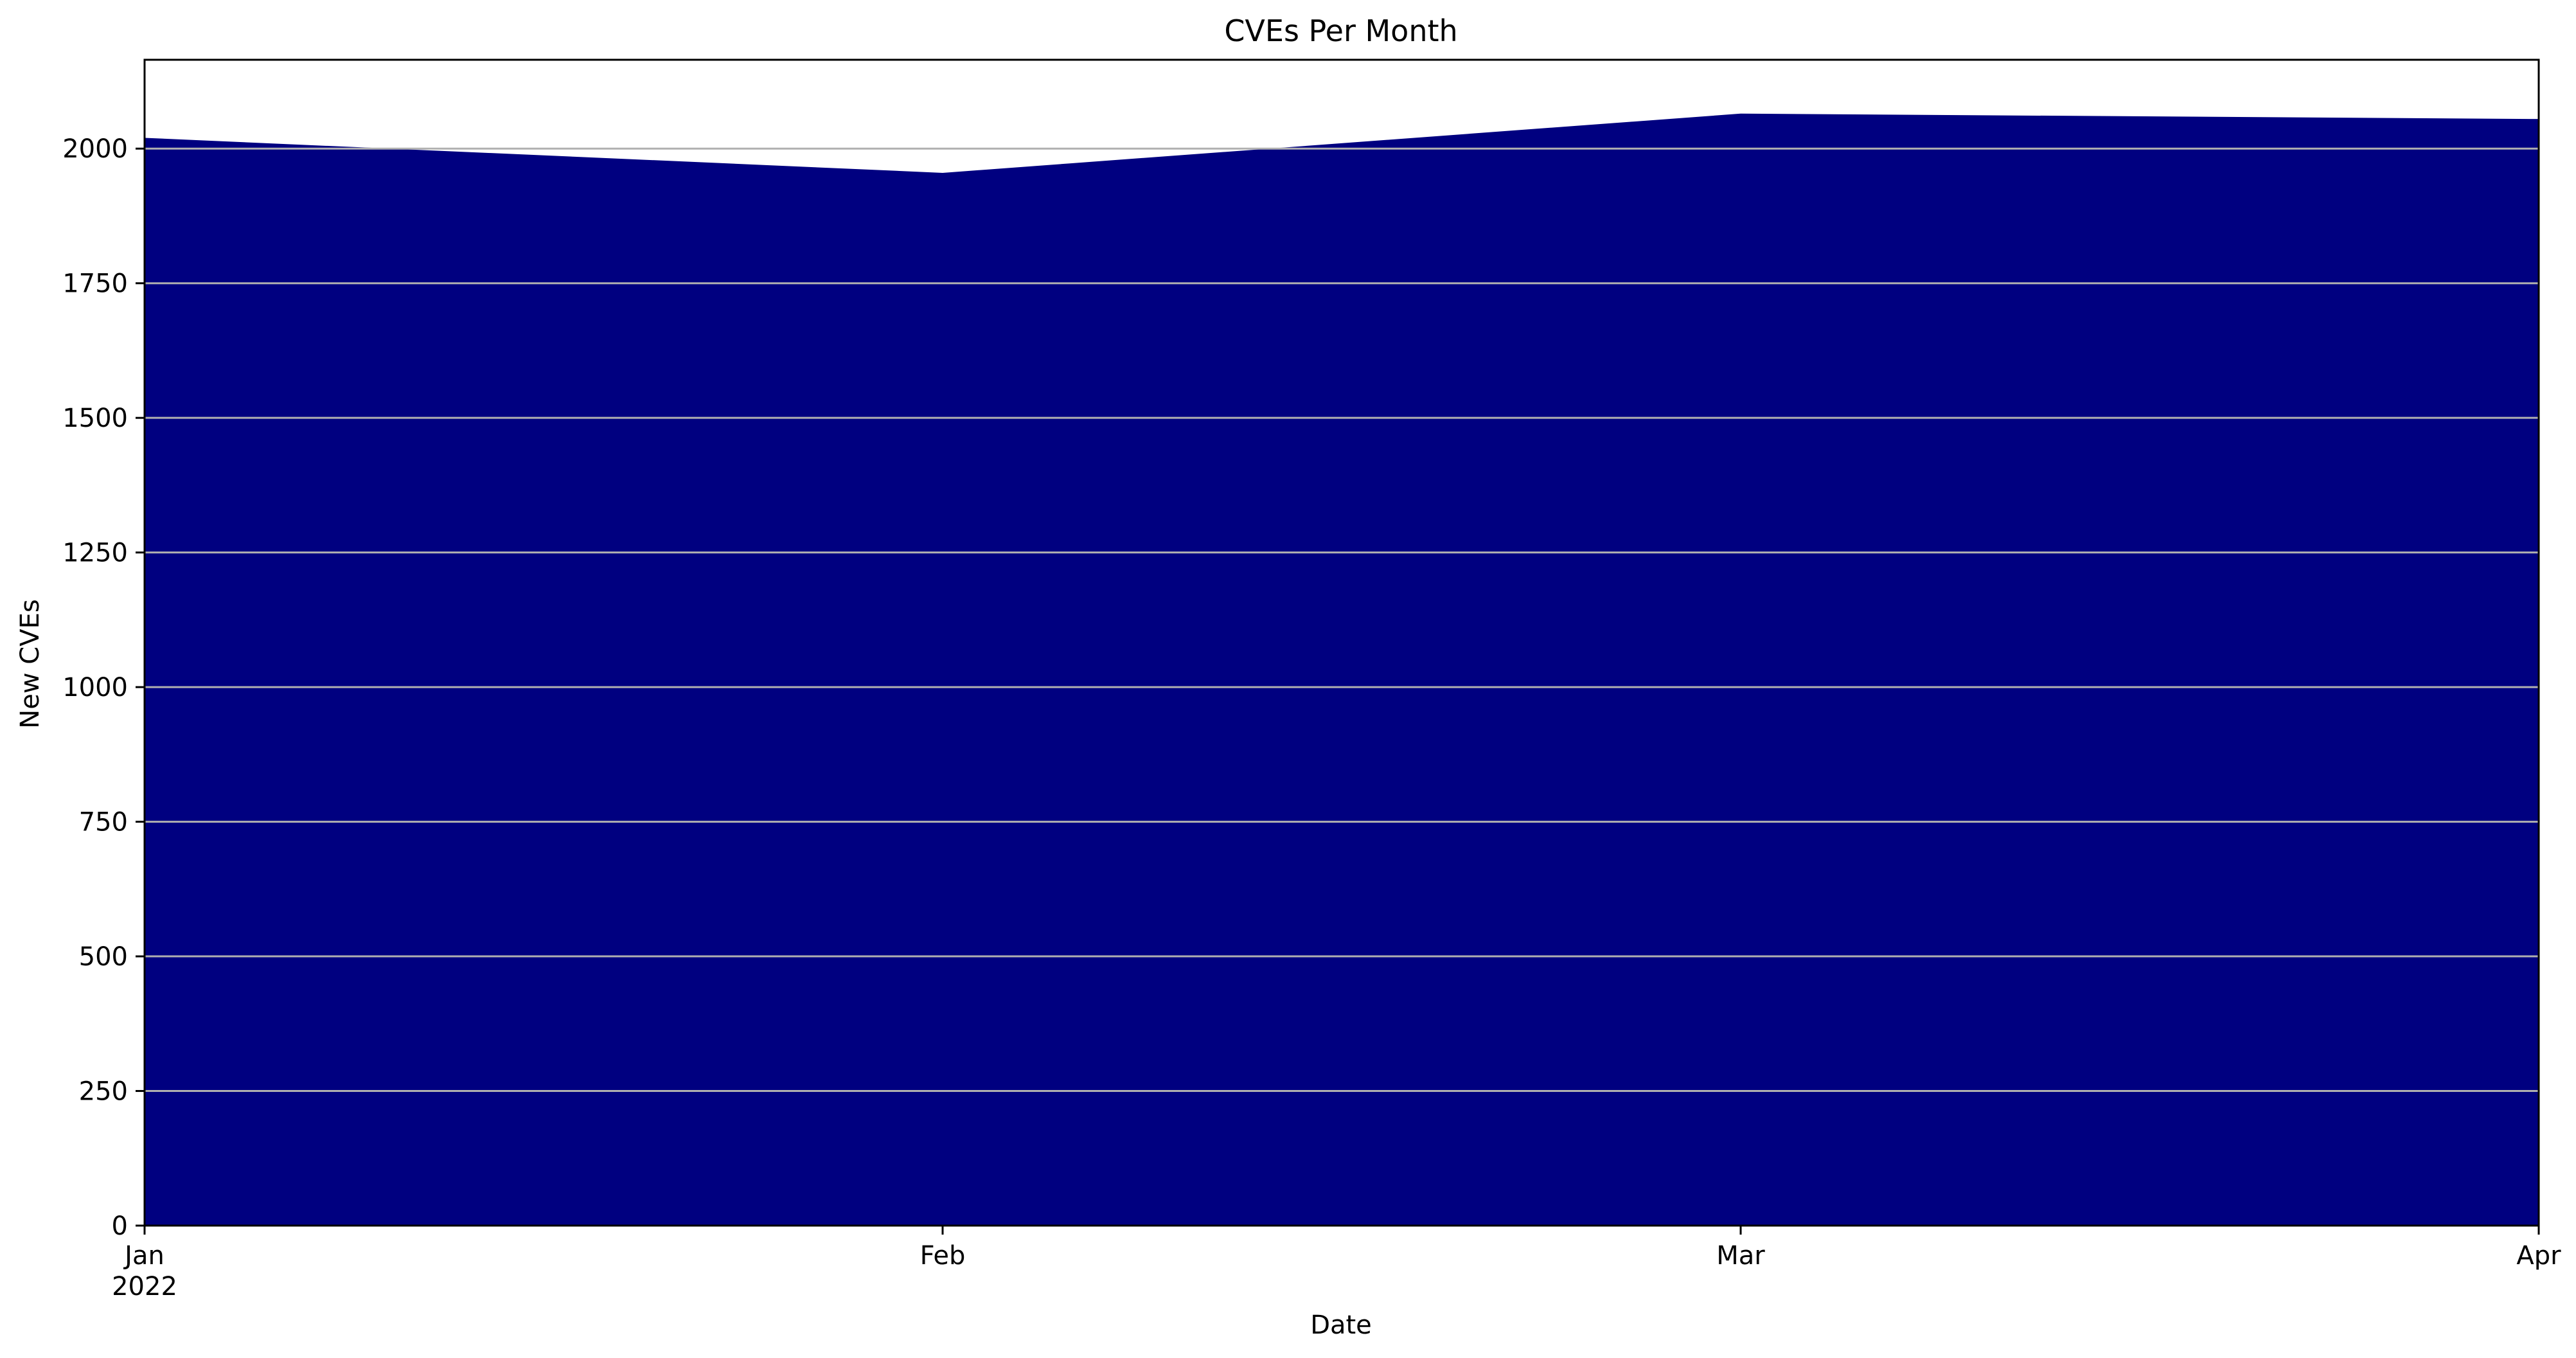  Describe the element at coordinates (1741, 1256) in the screenshot. I see `x-tick-label: Mar` at that location.